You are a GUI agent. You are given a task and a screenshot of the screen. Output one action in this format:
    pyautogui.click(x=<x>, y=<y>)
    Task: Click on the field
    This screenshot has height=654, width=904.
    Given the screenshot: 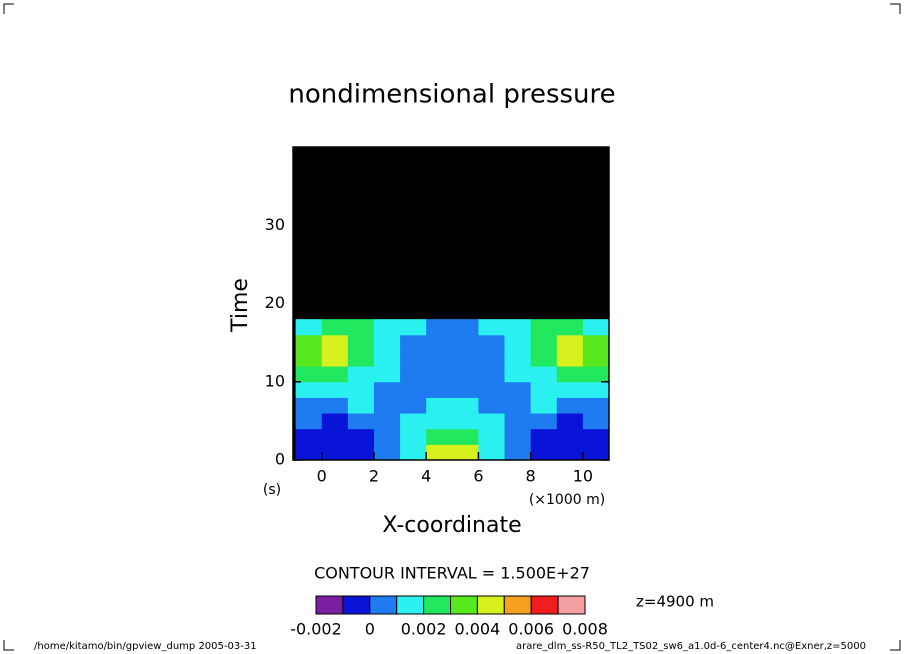 What is the action you would take?
    pyautogui.click(x=452, y=389)
    